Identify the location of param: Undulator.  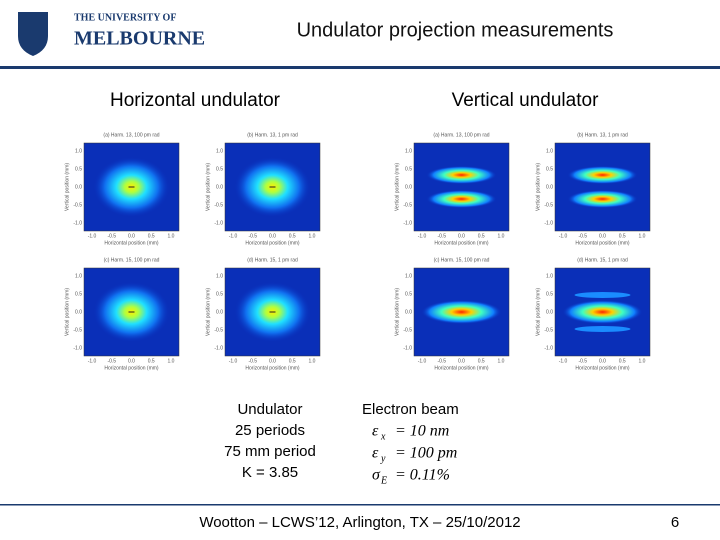
(269, 409).